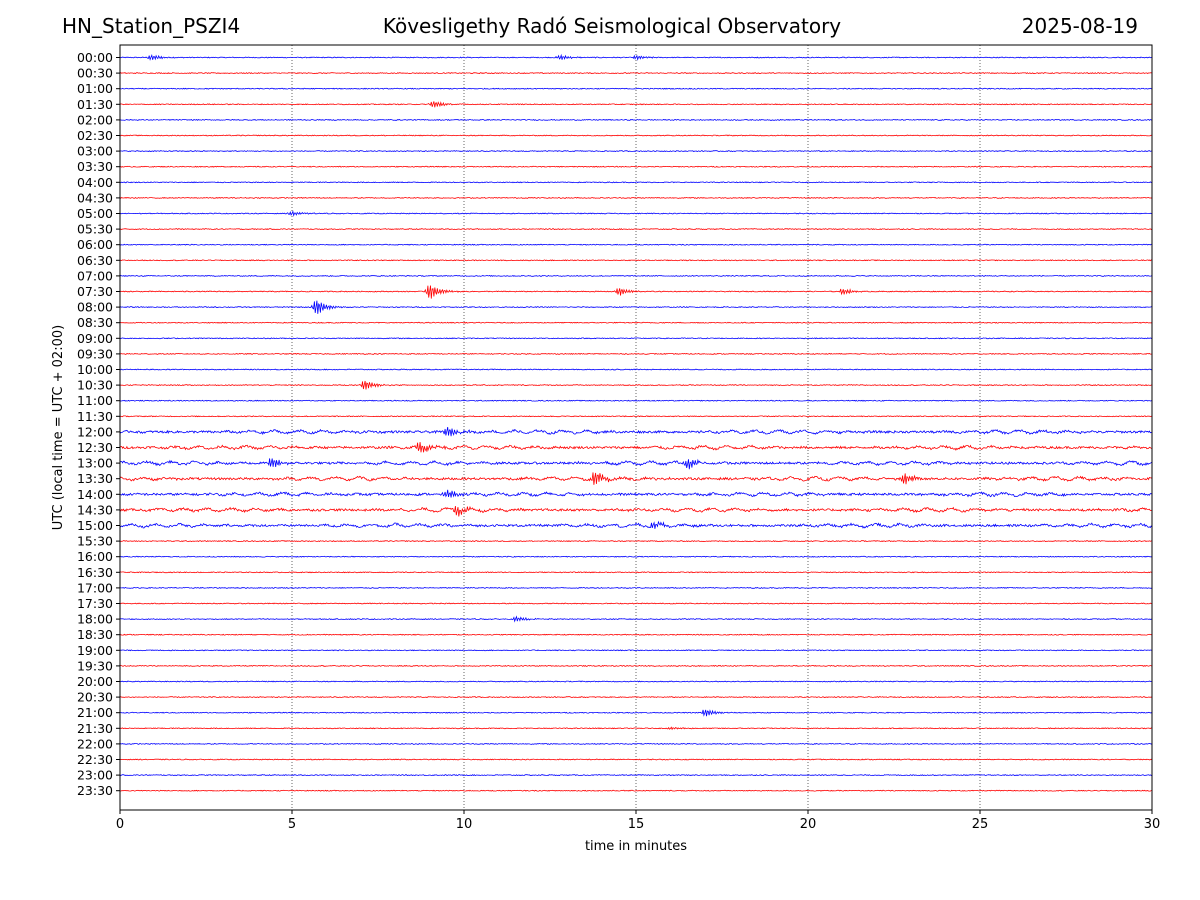 This screenshot has height=900, width=1200. What do you see at coordinates (636, 556) in the screenshot?
I see `trace-16:00` at bounding box center [636, 556].